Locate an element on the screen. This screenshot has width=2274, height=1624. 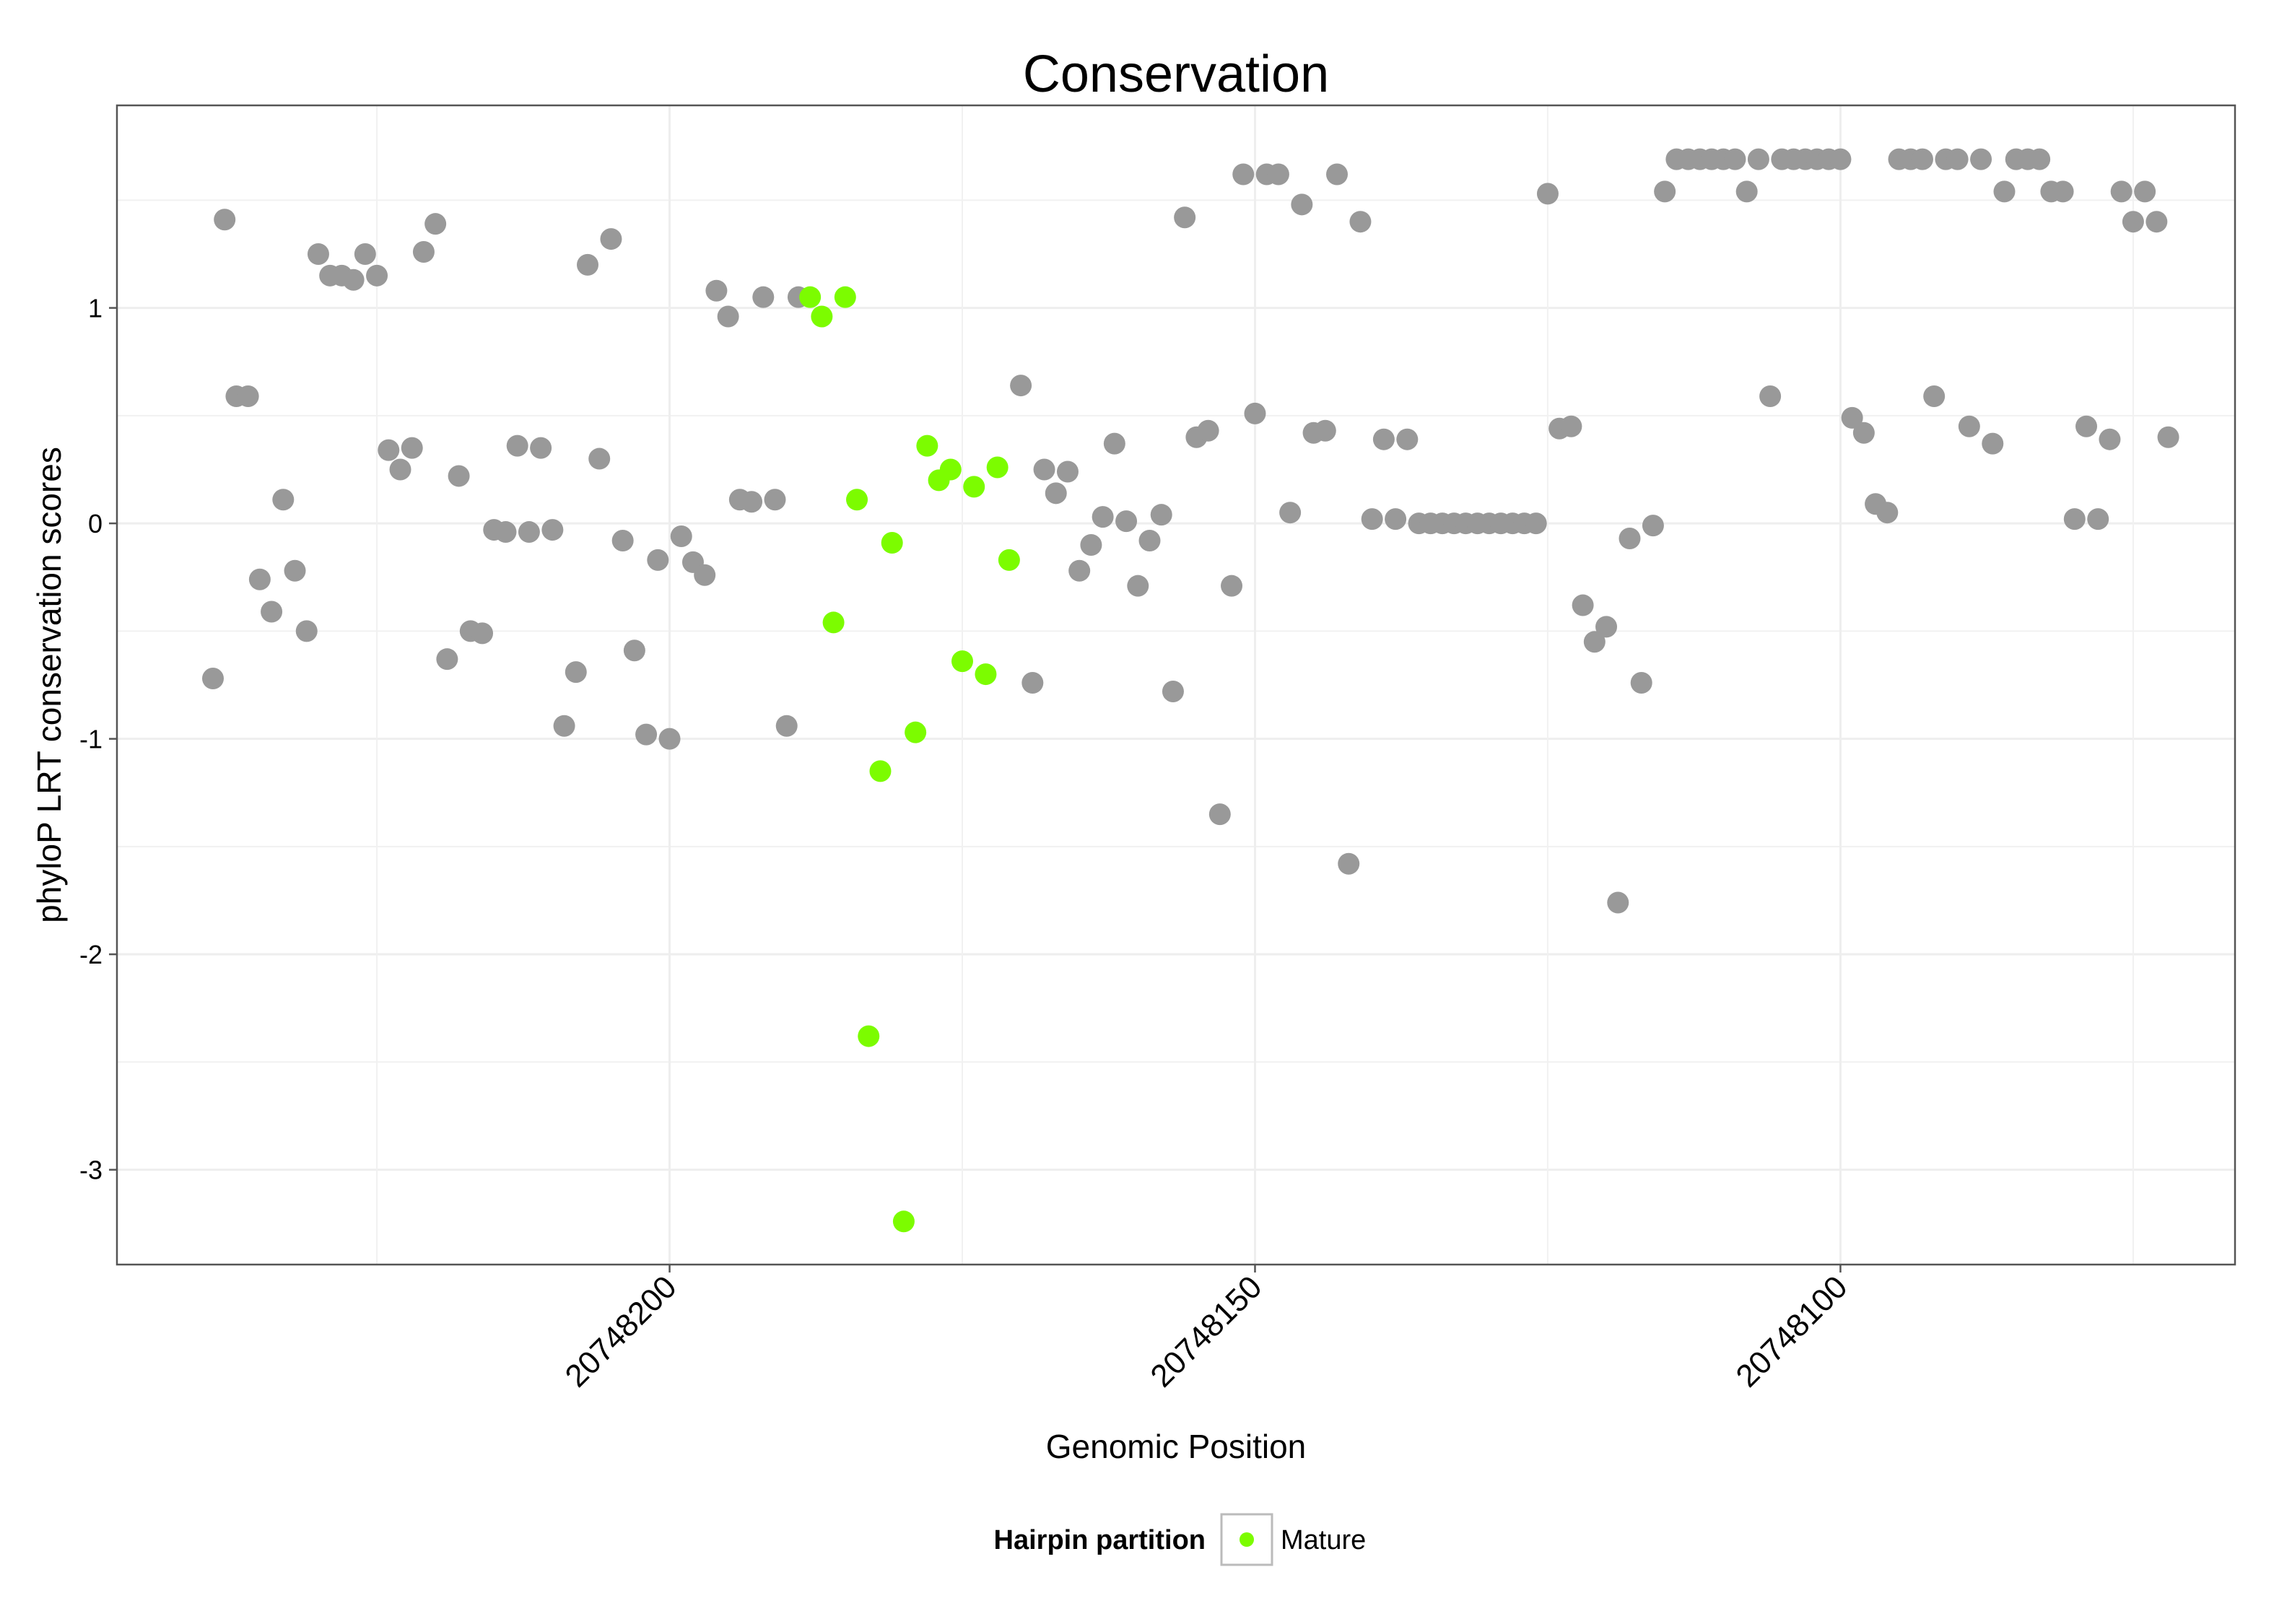
points-mature is located at coordinates (909, 759).